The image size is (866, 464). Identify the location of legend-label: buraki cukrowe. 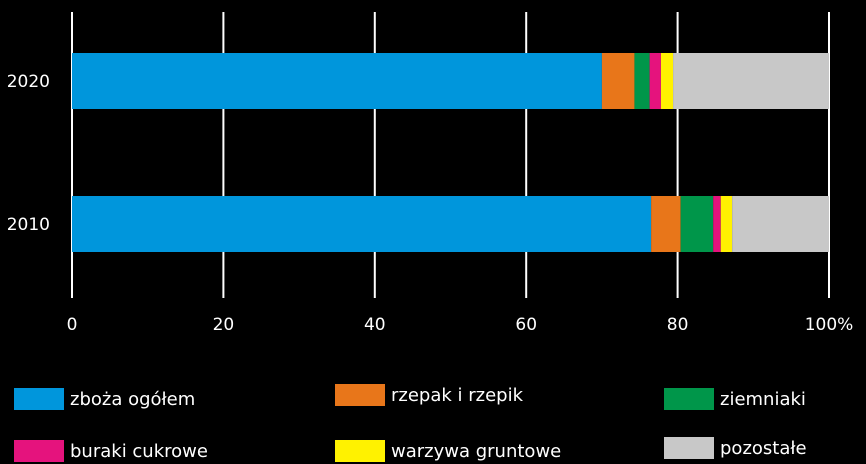
(139, 451).